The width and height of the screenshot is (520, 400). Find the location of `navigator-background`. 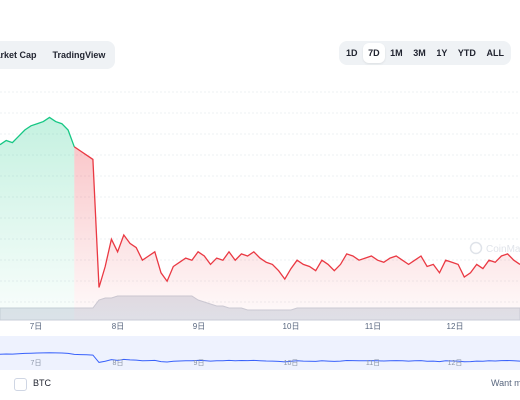

navigator-background is located at coordinates (260, 353).